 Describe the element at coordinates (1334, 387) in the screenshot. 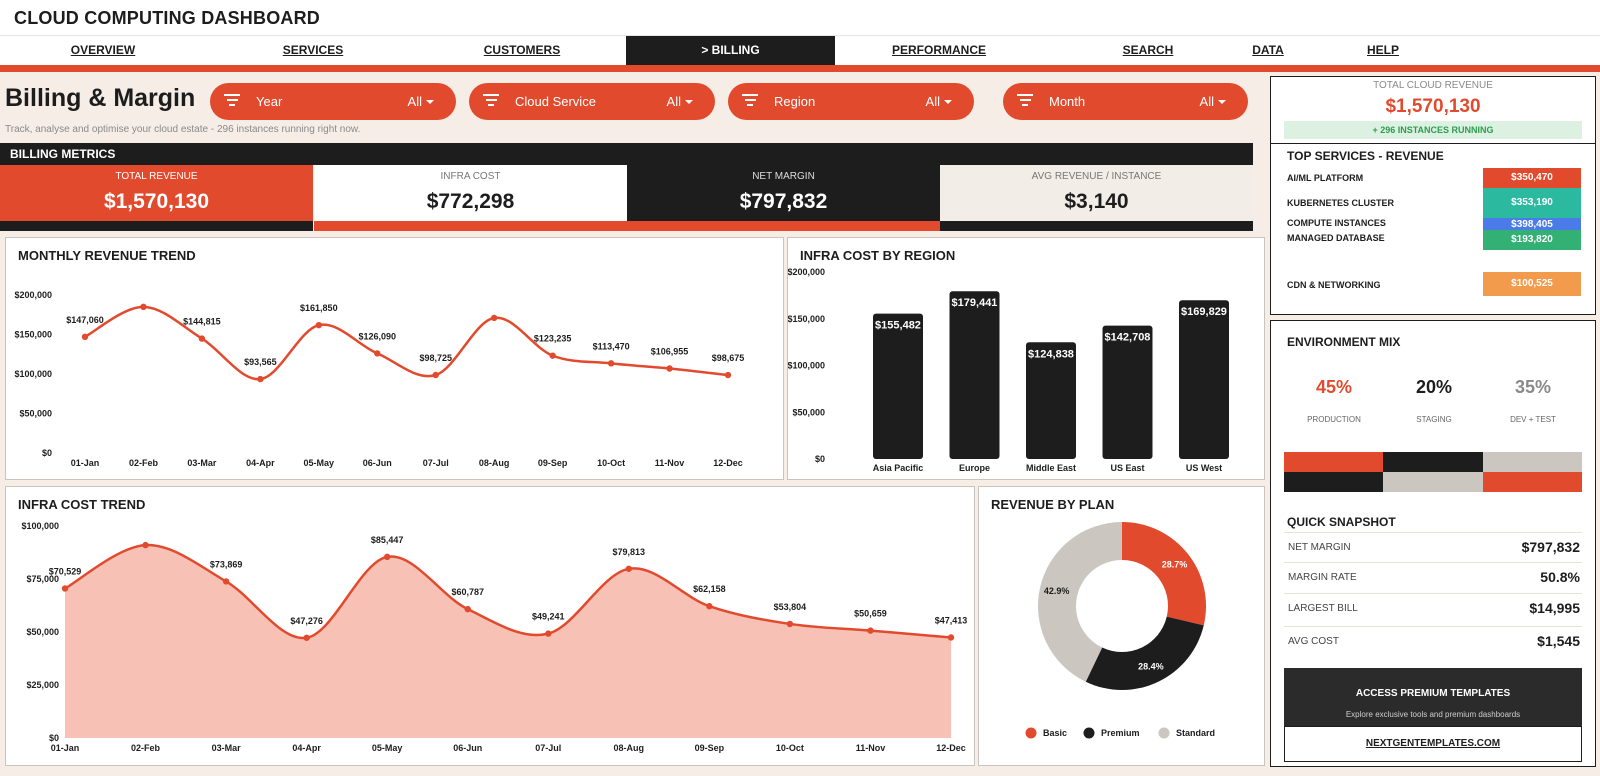

I see `env-pct-production: 45%` at that location.